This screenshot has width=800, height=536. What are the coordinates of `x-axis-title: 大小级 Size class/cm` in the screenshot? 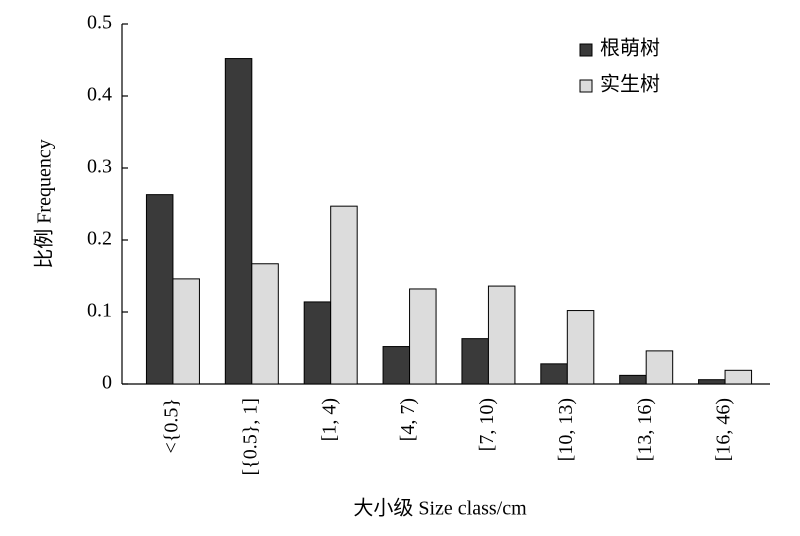 It's located at (440, 508).